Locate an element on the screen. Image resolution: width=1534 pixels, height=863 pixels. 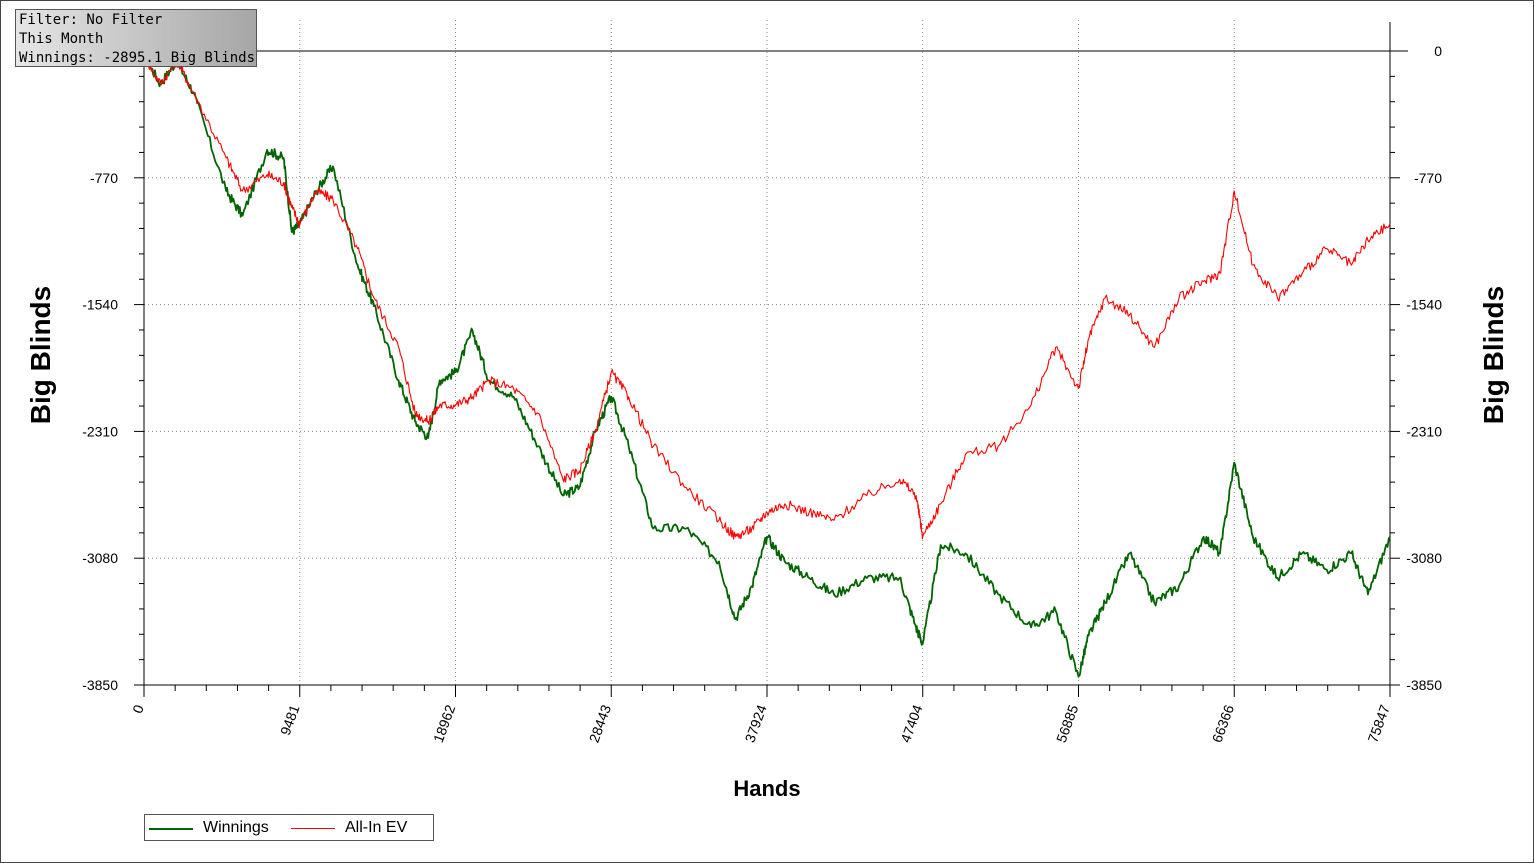
period-line: This Month is located at coordinates (61, 39).